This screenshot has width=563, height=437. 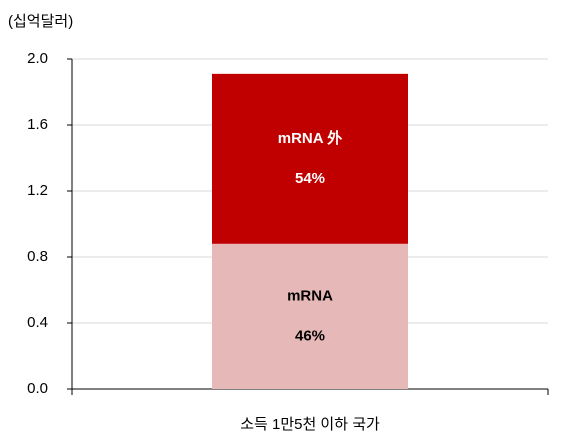 I want to click on y-tick-label: 0.0, so click(x=37, y=388).